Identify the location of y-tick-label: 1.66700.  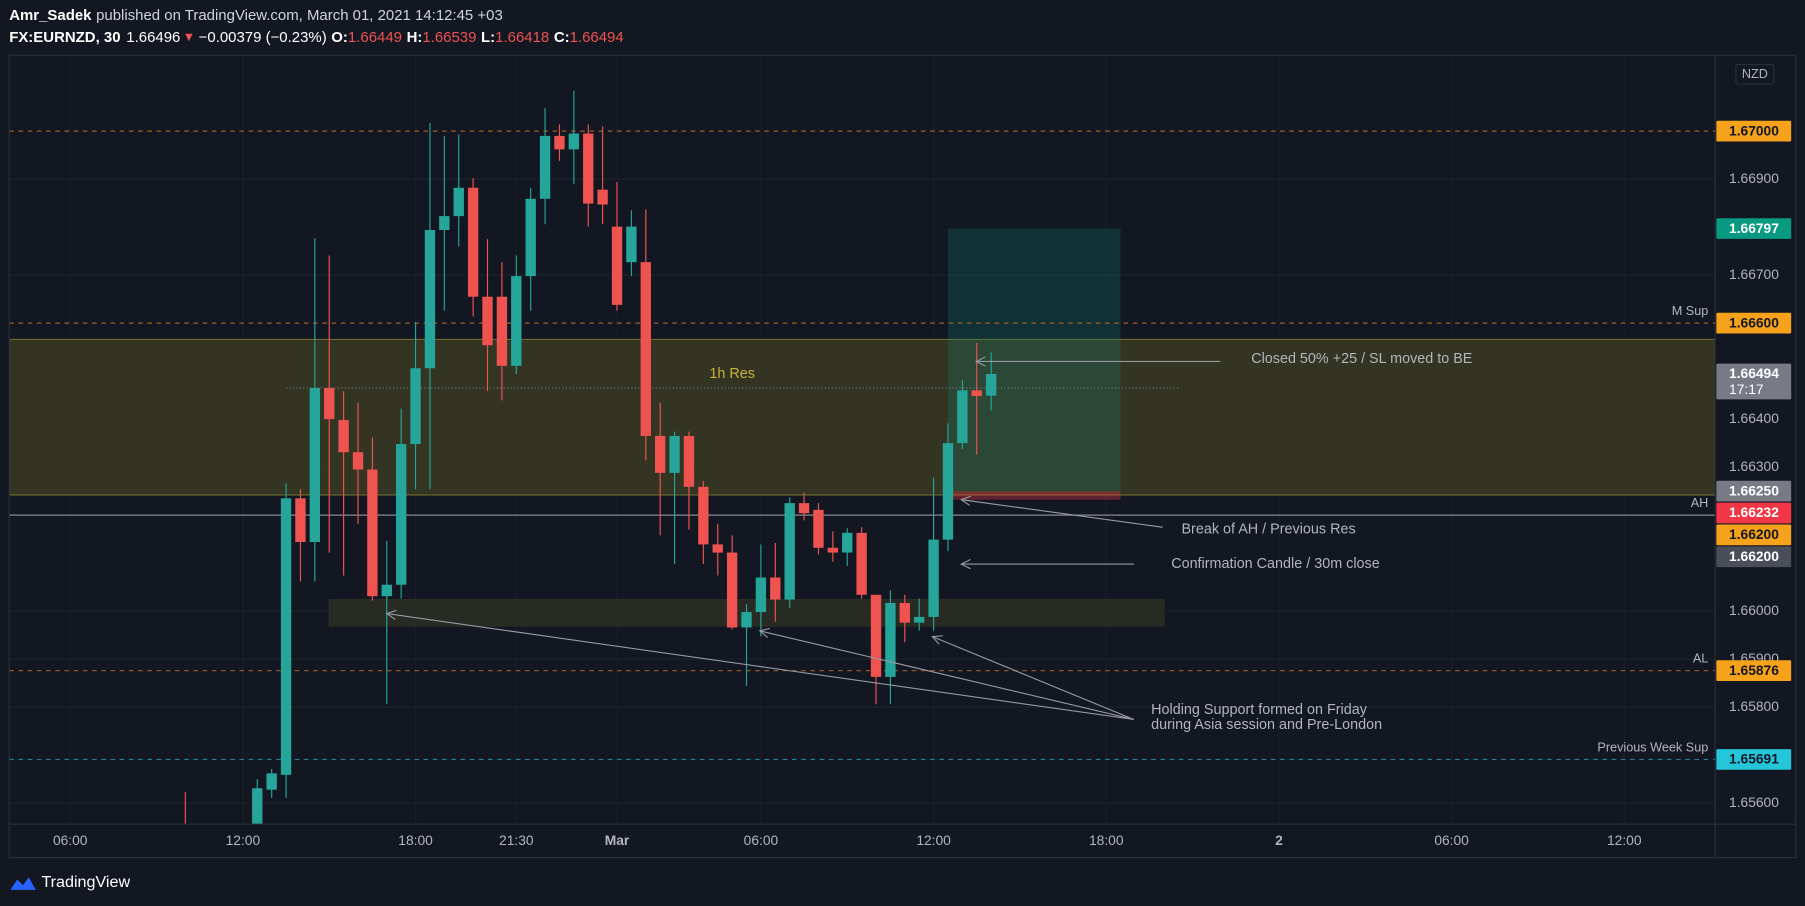
(1754, 274).